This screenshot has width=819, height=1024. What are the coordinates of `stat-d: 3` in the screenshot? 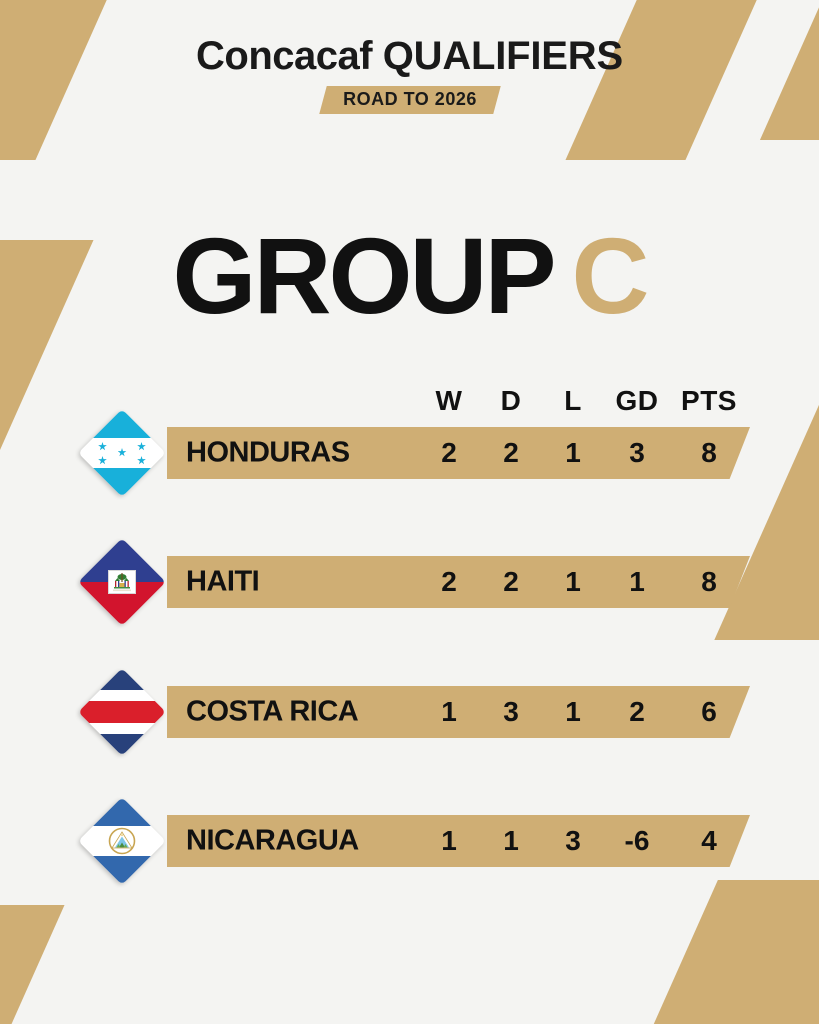 It's located at (511, 711).